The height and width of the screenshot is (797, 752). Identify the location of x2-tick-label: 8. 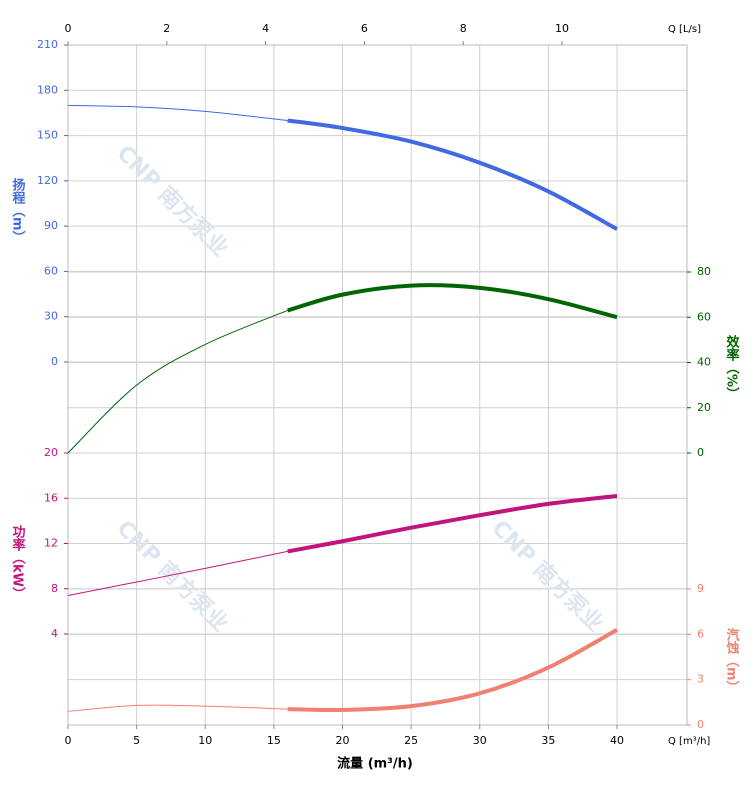
(463, 28).